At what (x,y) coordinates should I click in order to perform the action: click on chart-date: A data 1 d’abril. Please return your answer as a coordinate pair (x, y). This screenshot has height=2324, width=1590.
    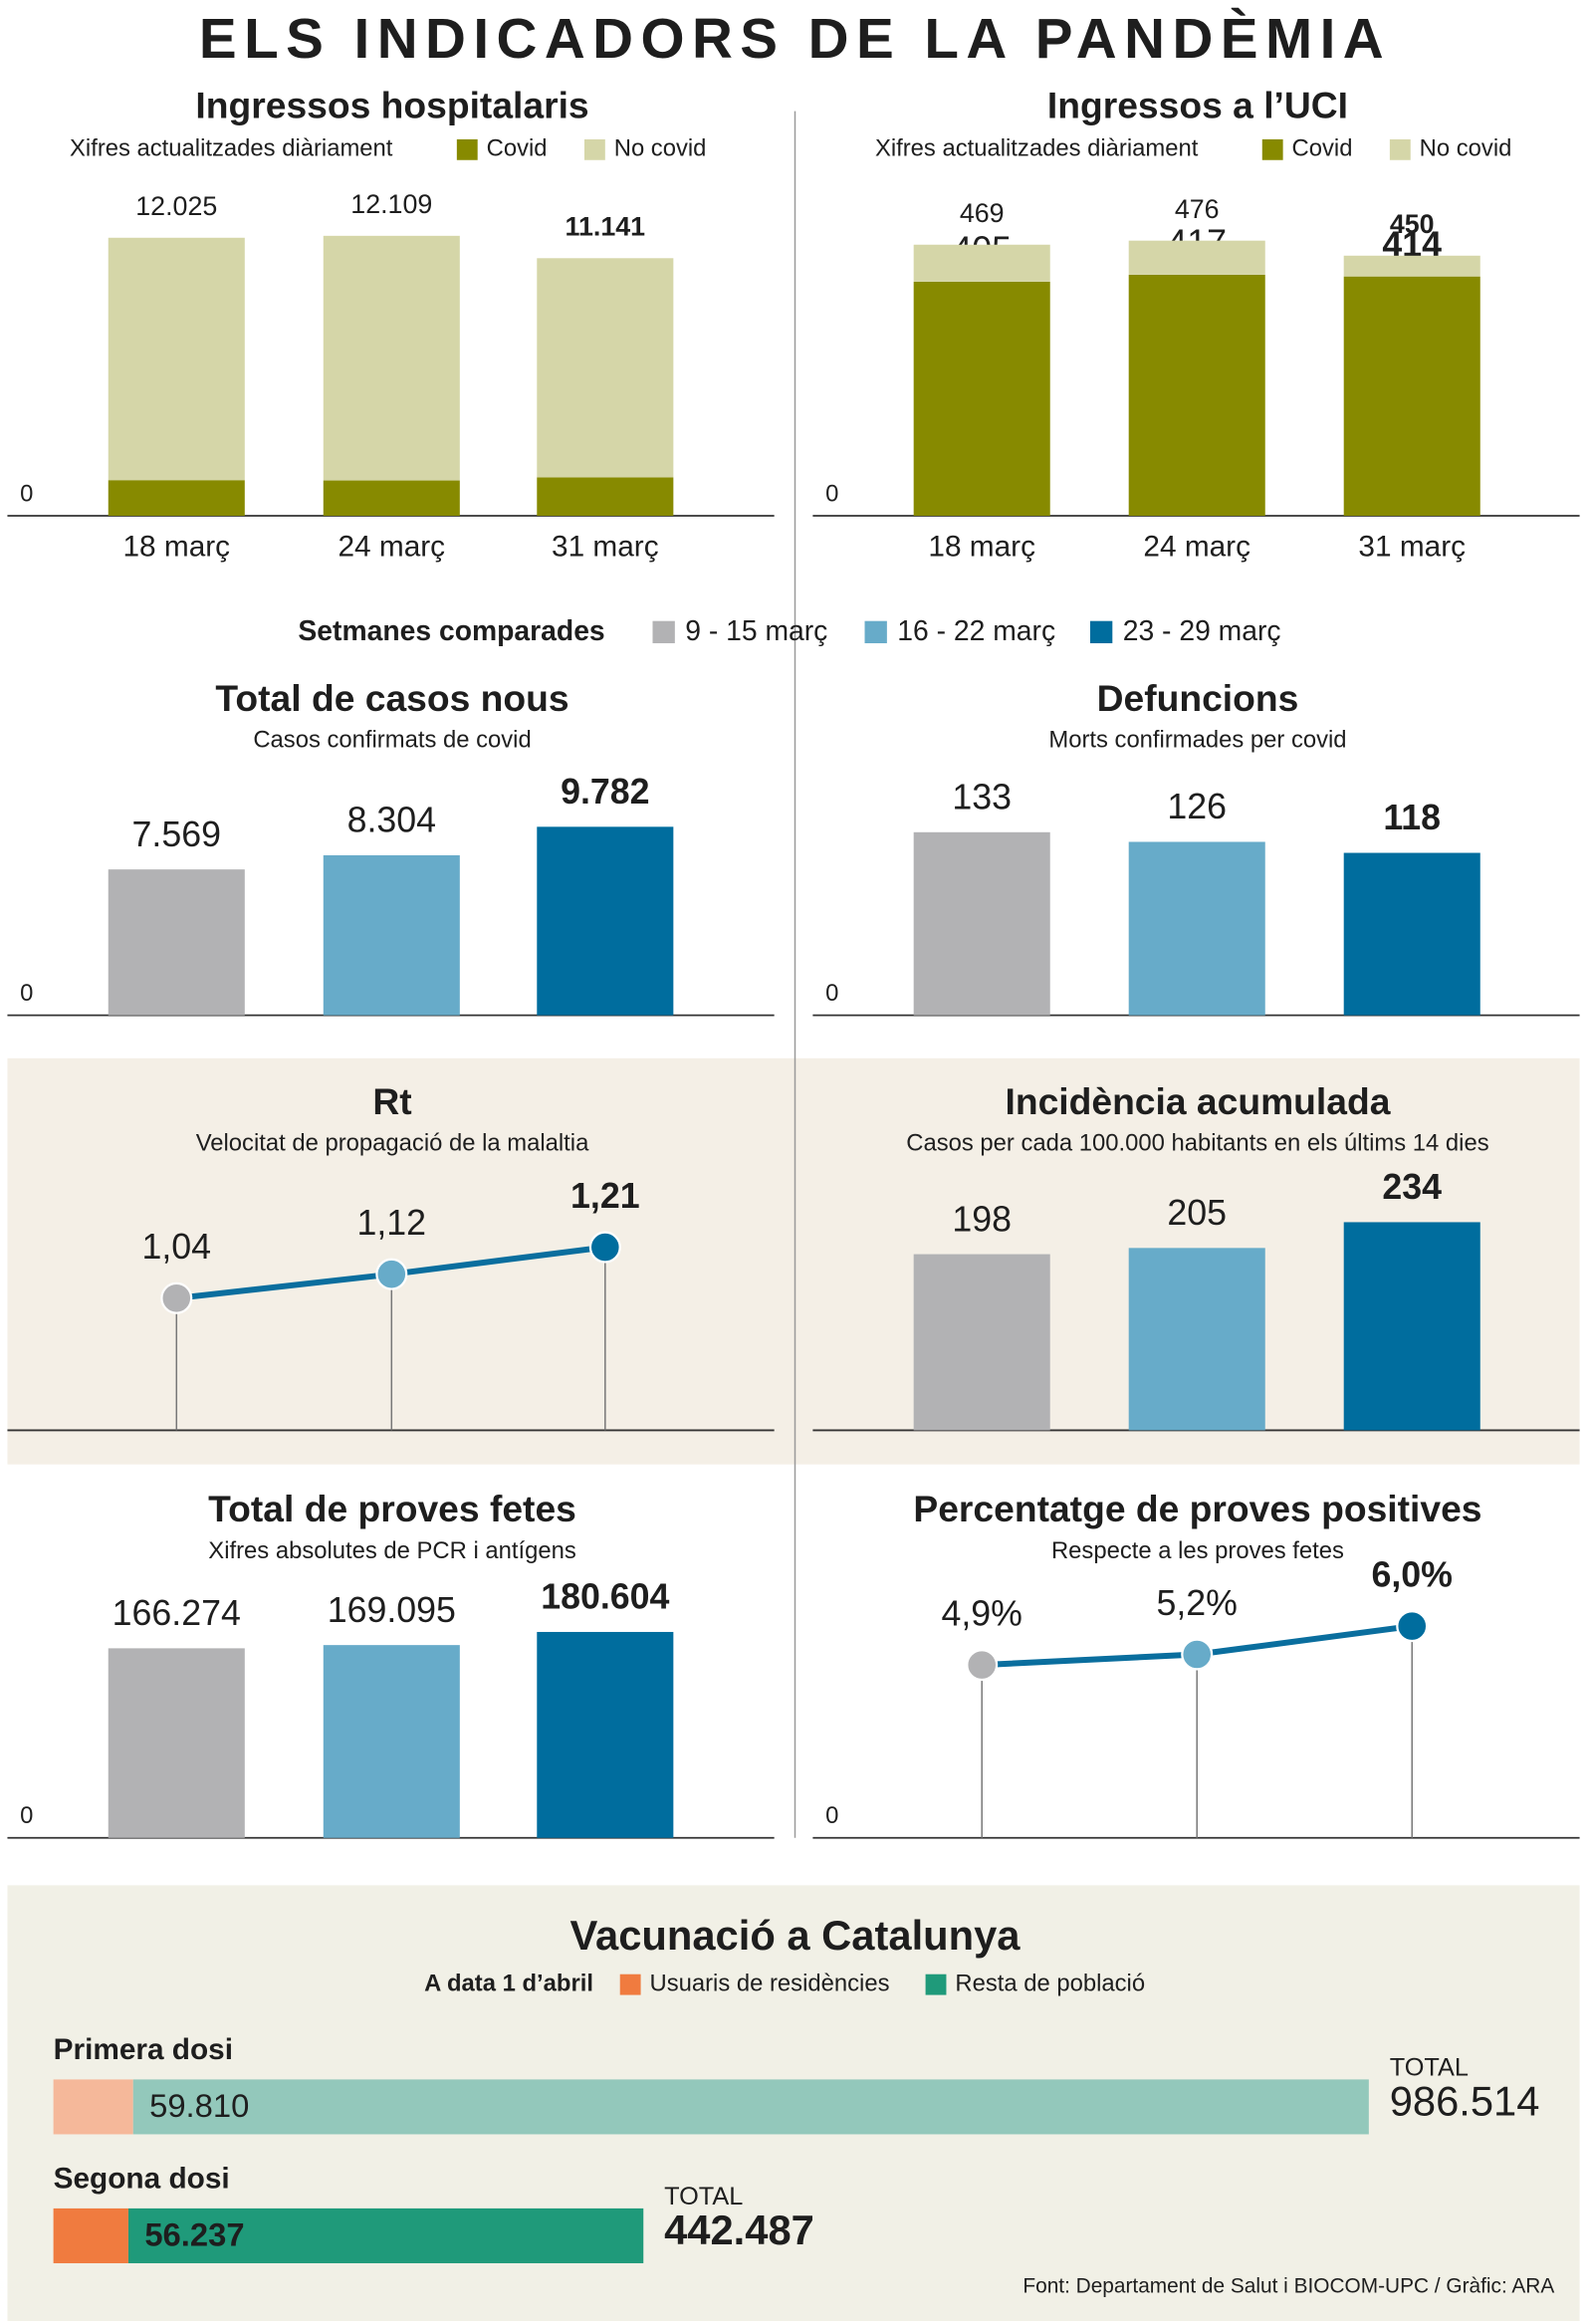
    Looking at the image, I should click on (509, 1983).